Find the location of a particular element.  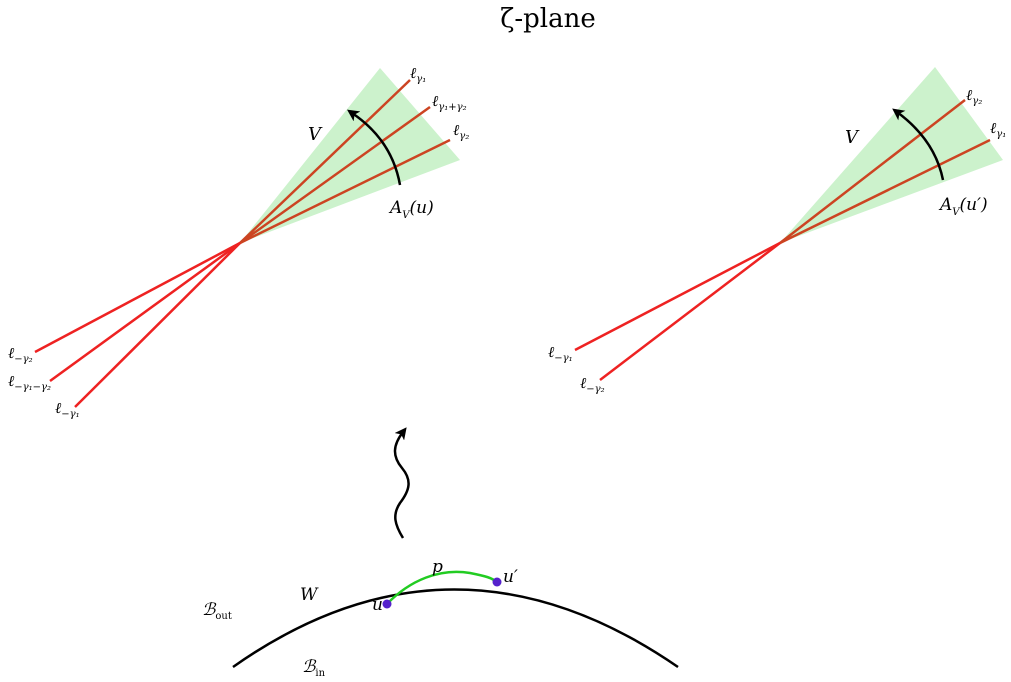

left-ray-minus-gamma2 is located at coordinates (137, 297).